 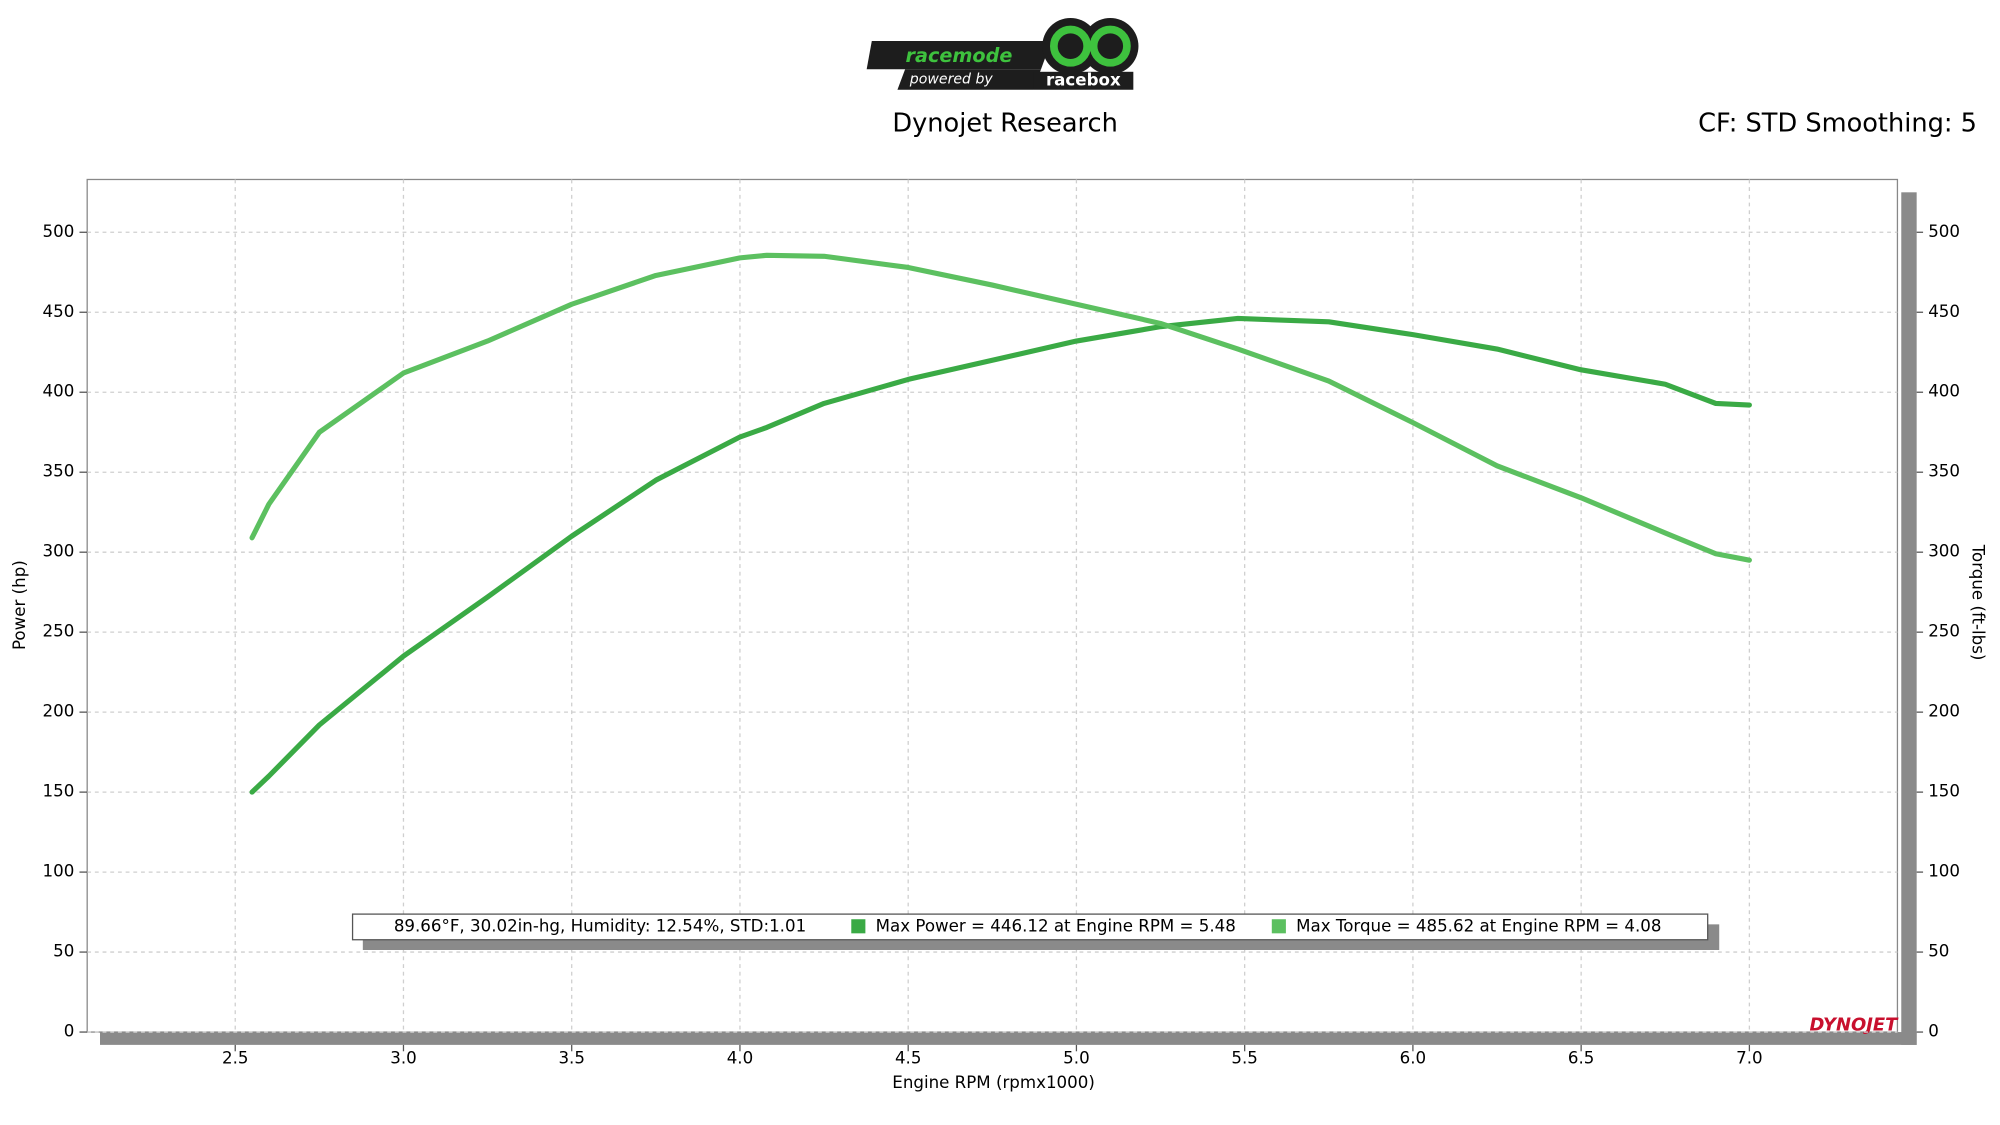 I want to click on logo: racemode powered by racebox, so click(x=1002, y=53).